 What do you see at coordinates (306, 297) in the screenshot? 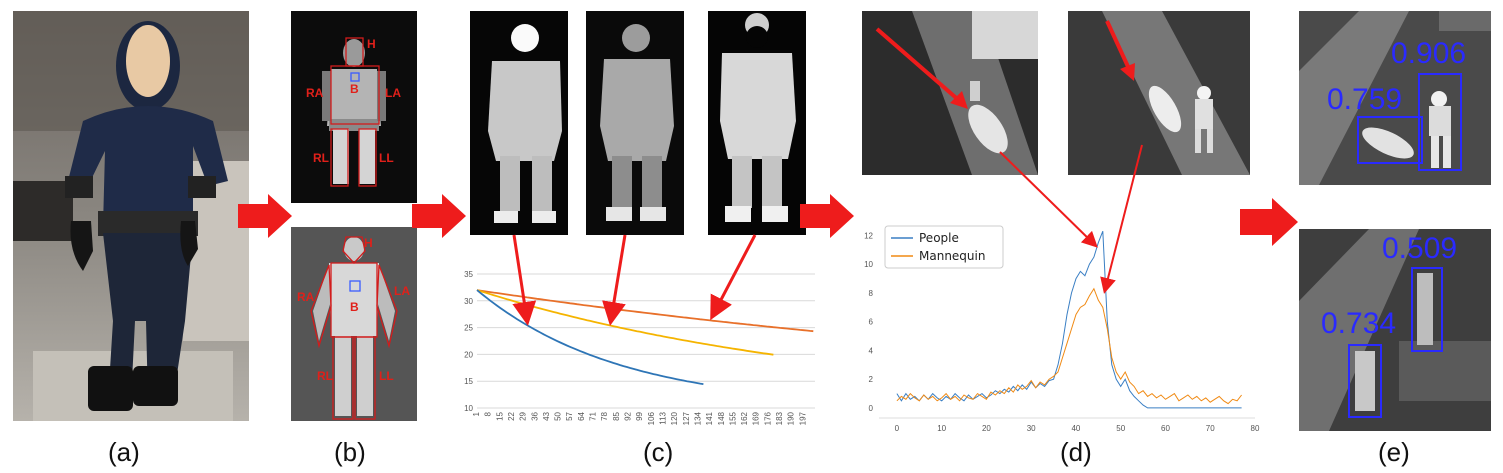
I see `label-ra-bottom: RA` at bounding box center [306, 297].